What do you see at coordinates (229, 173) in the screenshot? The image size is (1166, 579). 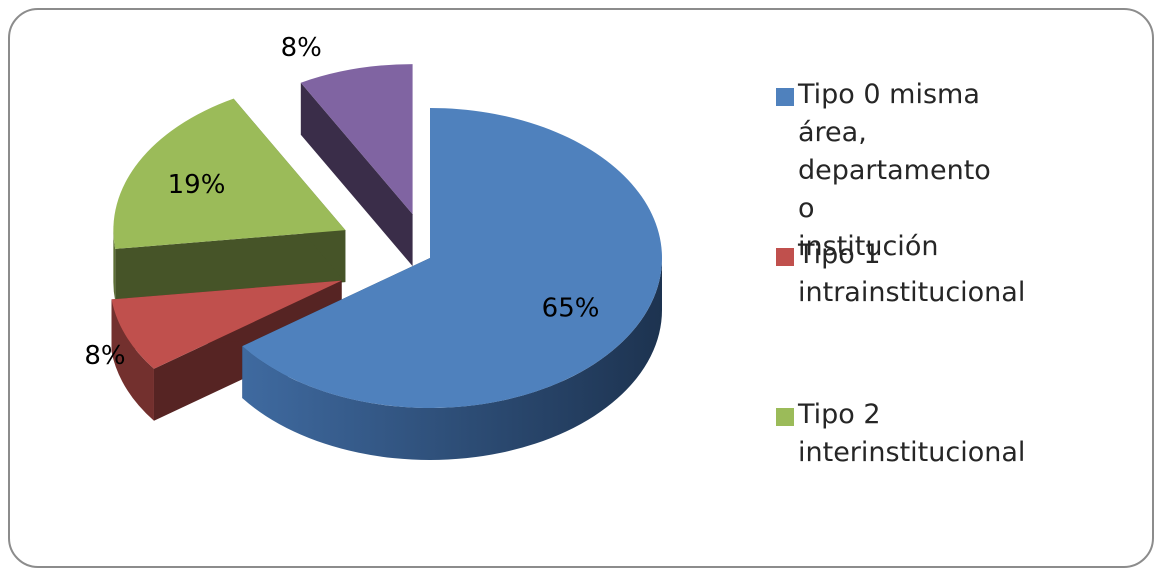 I see `pie-slice-2-top` at bounding box center [229, 173].